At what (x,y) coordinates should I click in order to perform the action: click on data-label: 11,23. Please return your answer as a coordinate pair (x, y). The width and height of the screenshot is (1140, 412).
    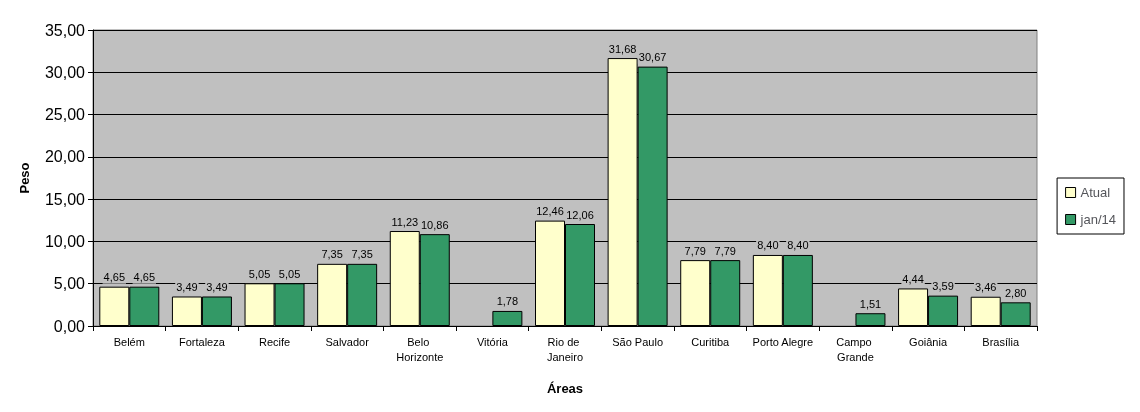
    Looking at the image, I should click on (405, 221).